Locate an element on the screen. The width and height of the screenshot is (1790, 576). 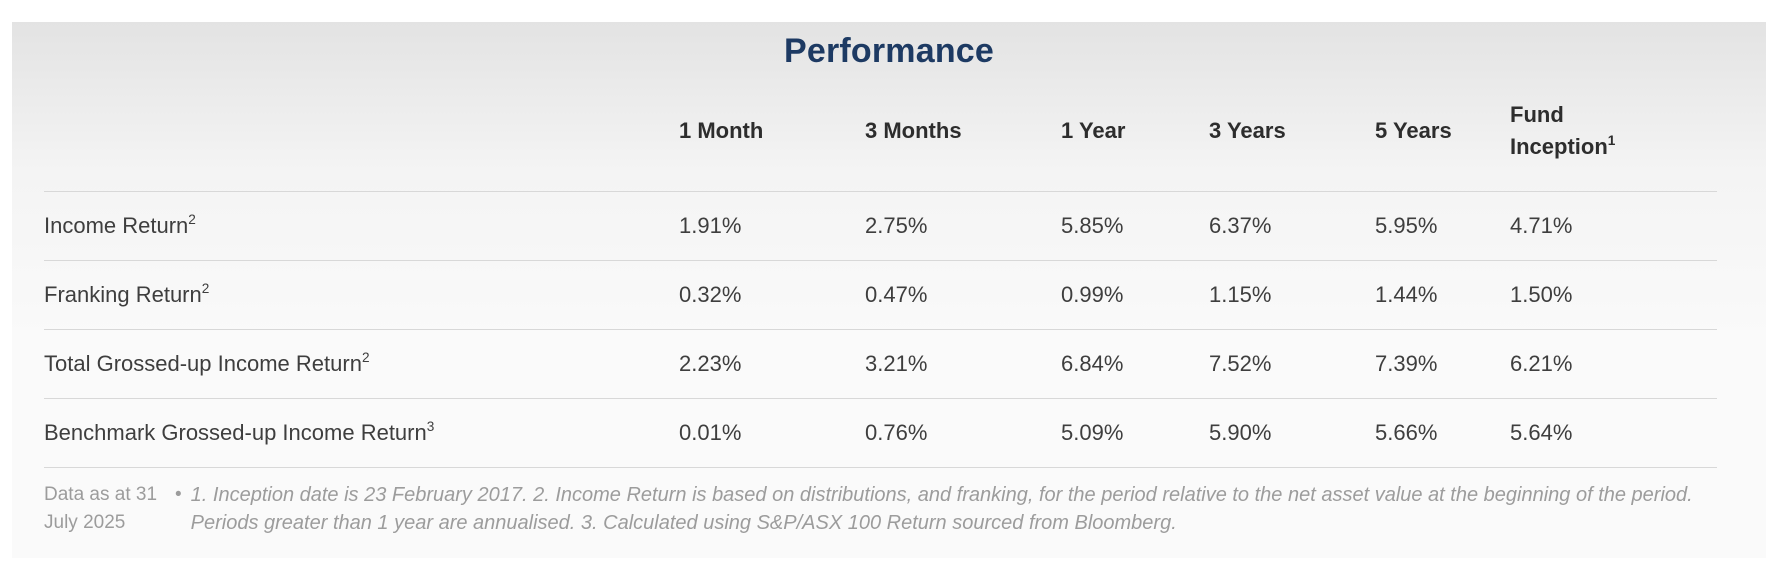
column-header-label: 5 Years is located at coordinates (1413, 130).